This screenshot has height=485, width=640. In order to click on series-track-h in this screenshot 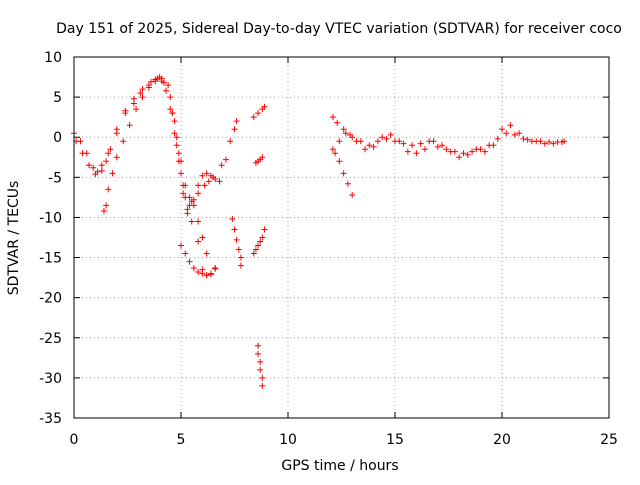, I will do `click(259, 241)`.